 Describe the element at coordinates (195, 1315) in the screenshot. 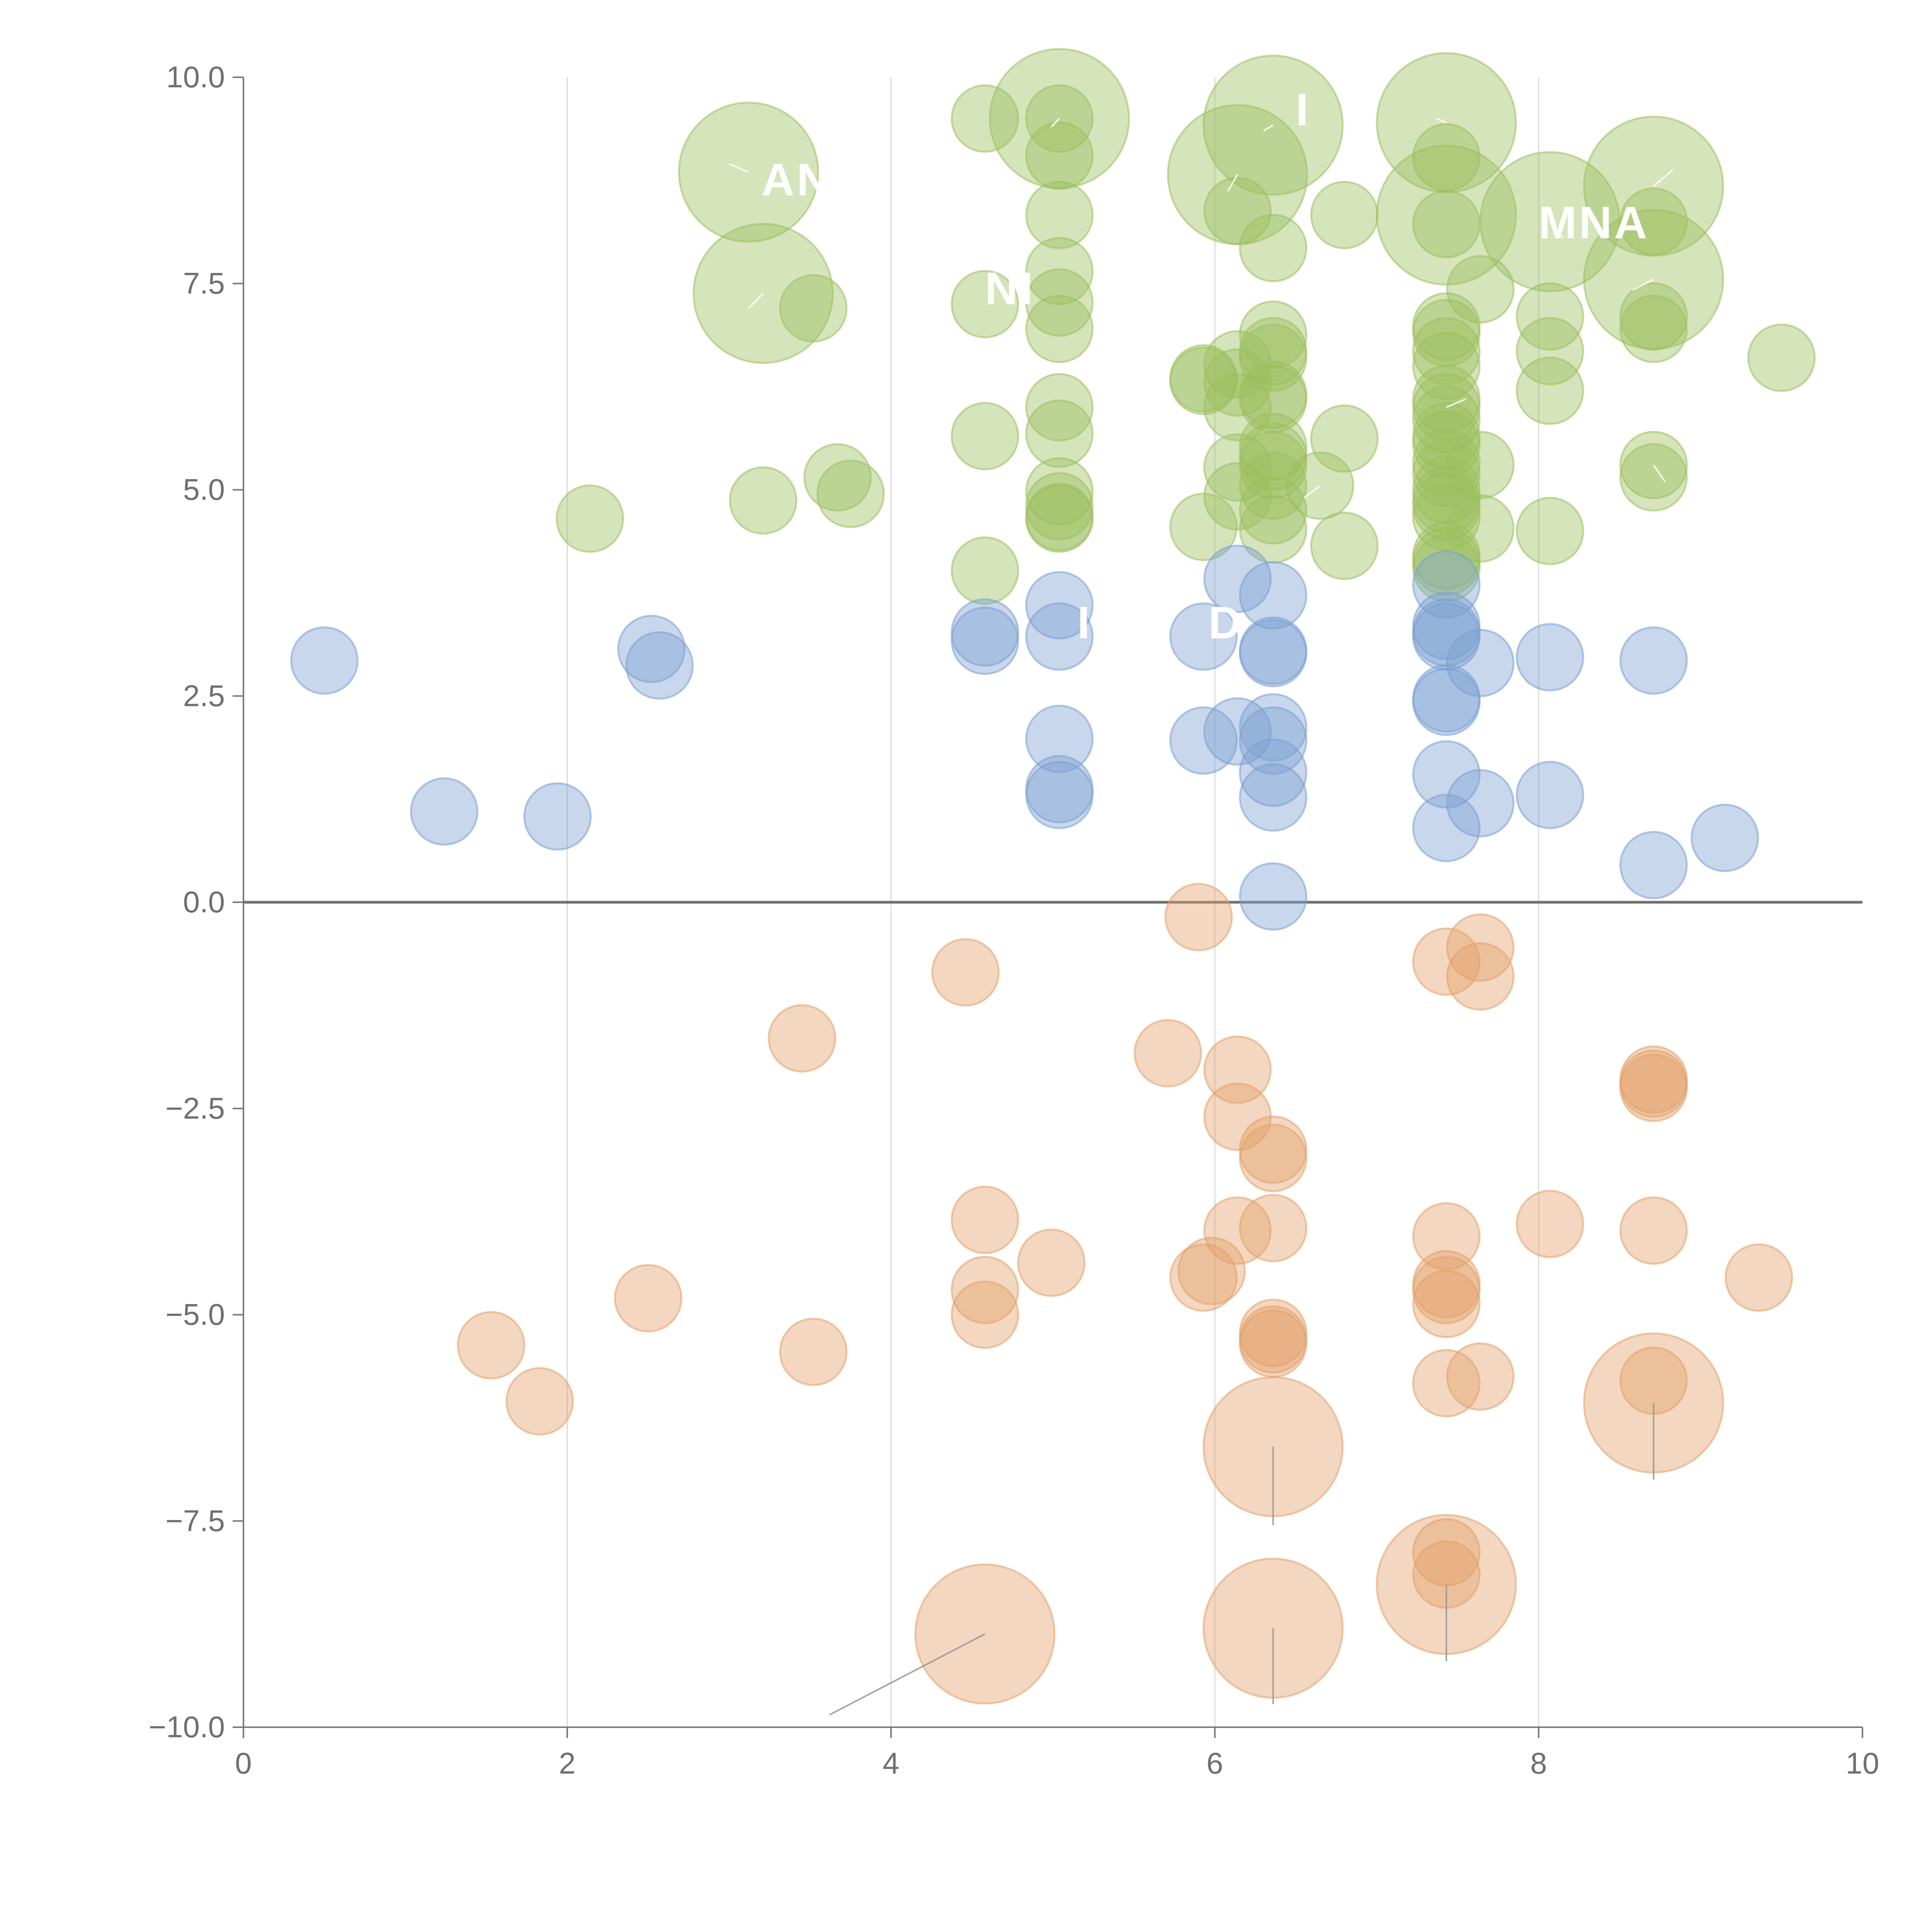

I see `y-tick-label: −5.0` at that location.